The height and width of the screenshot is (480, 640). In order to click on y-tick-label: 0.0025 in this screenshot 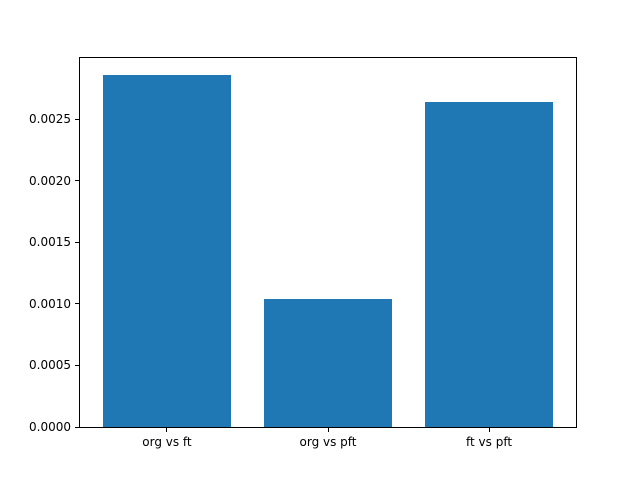, I will do `click(50, 119)`.